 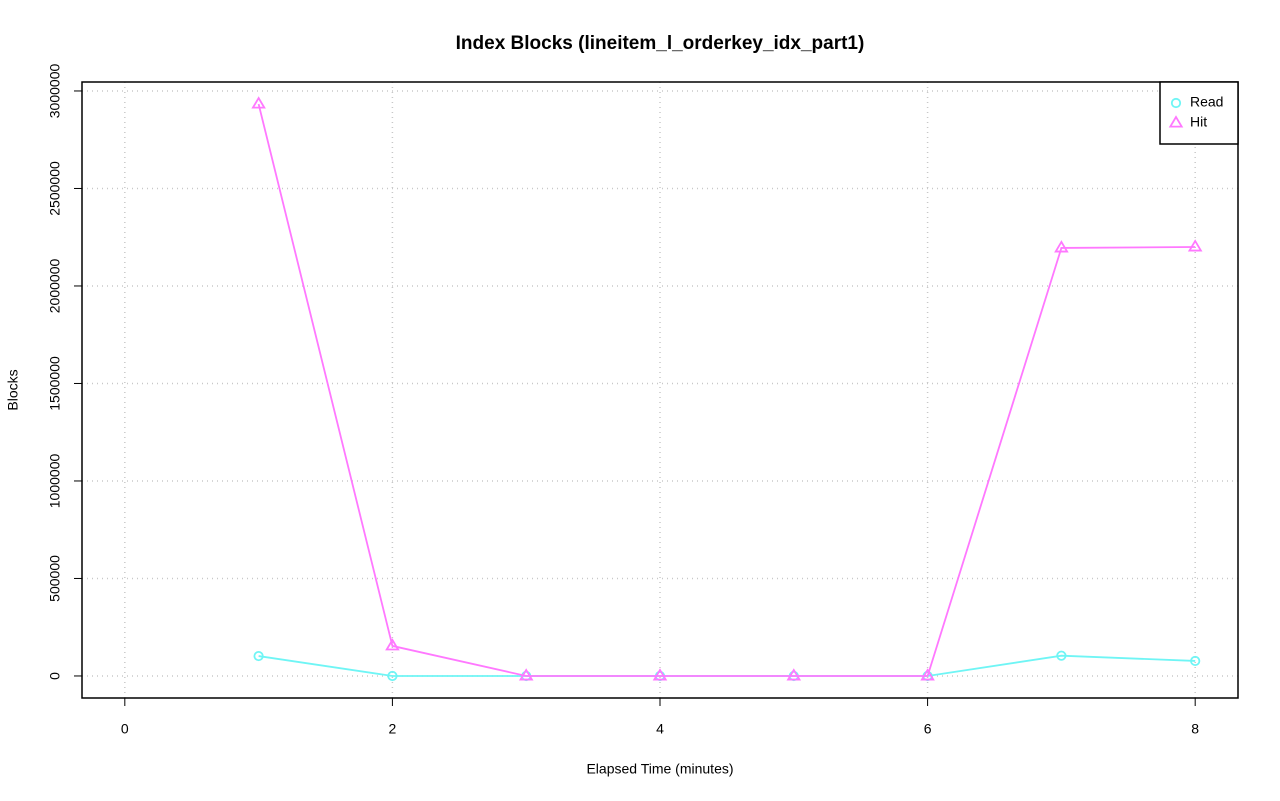 What do you see at coordinates (393, 729) in the screenshot?
I see `x-tick-label: 2` at bounding box center [393, 729].